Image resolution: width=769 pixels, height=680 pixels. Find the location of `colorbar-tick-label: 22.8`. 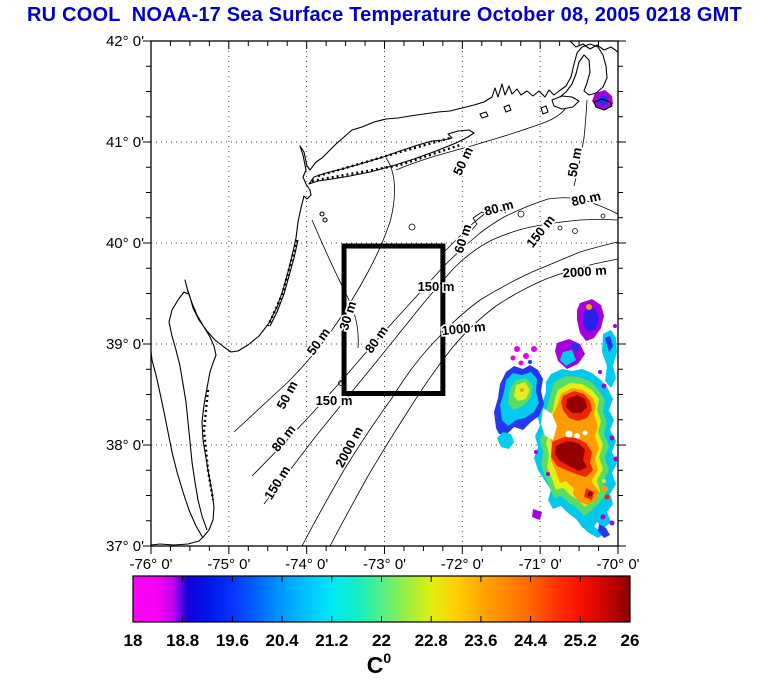

colorbar-tick-label: 22.8 is located at coordinates (431, 640).